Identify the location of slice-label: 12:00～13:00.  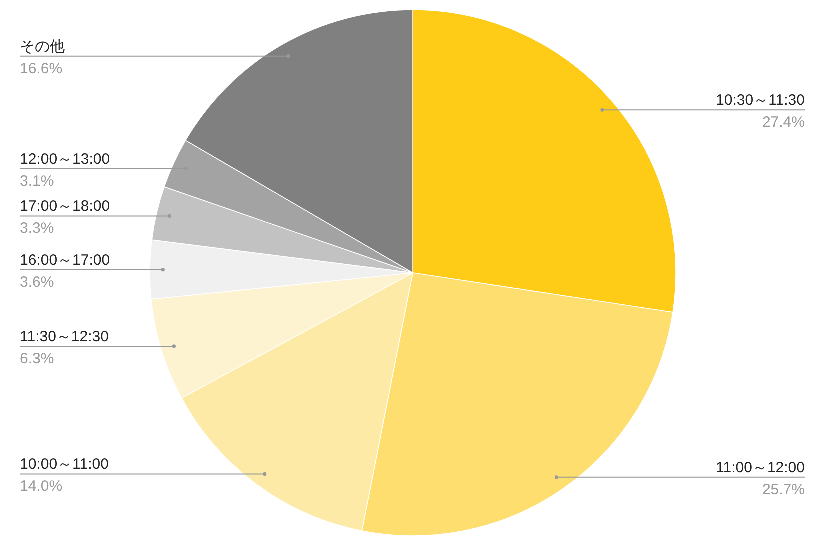
(65, 159).